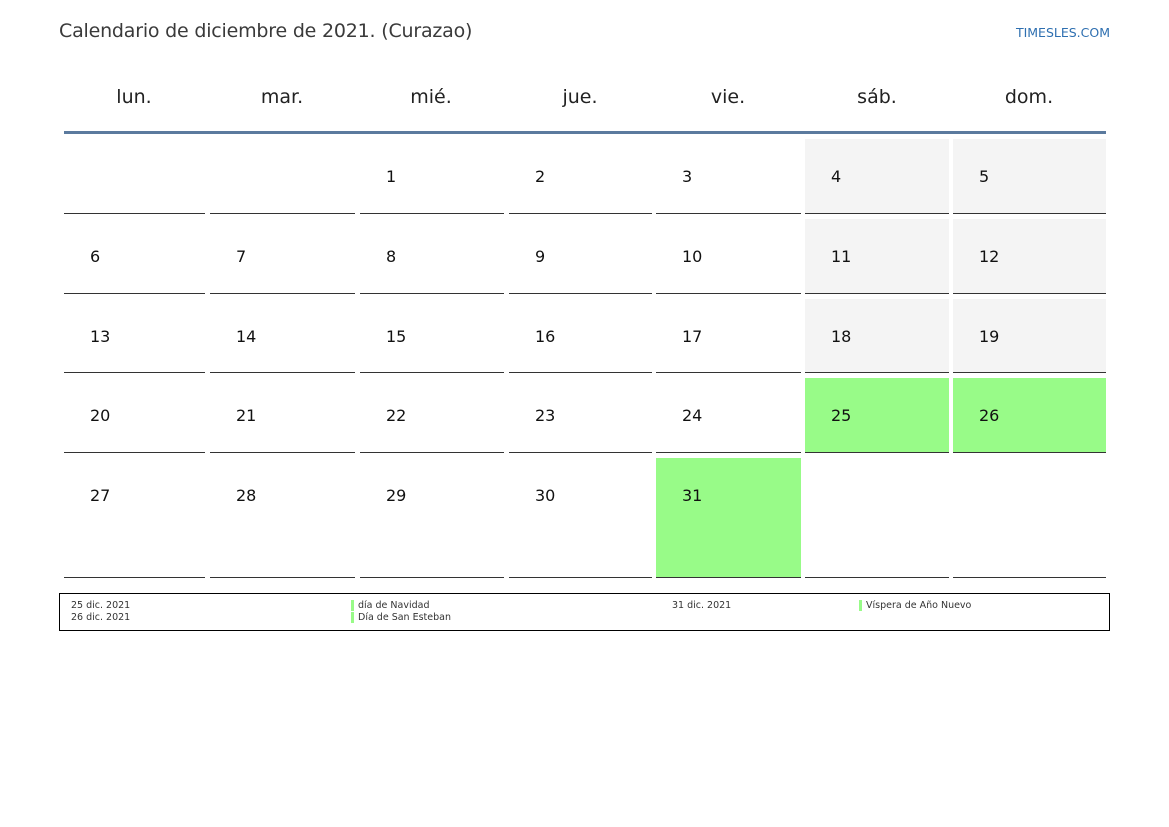 Image resolution: width=1169 pixels, height=827 pixels. Describe the element at coordinates (580, 97) in the screenshot. I see `weekday-label: jue.` at that location.